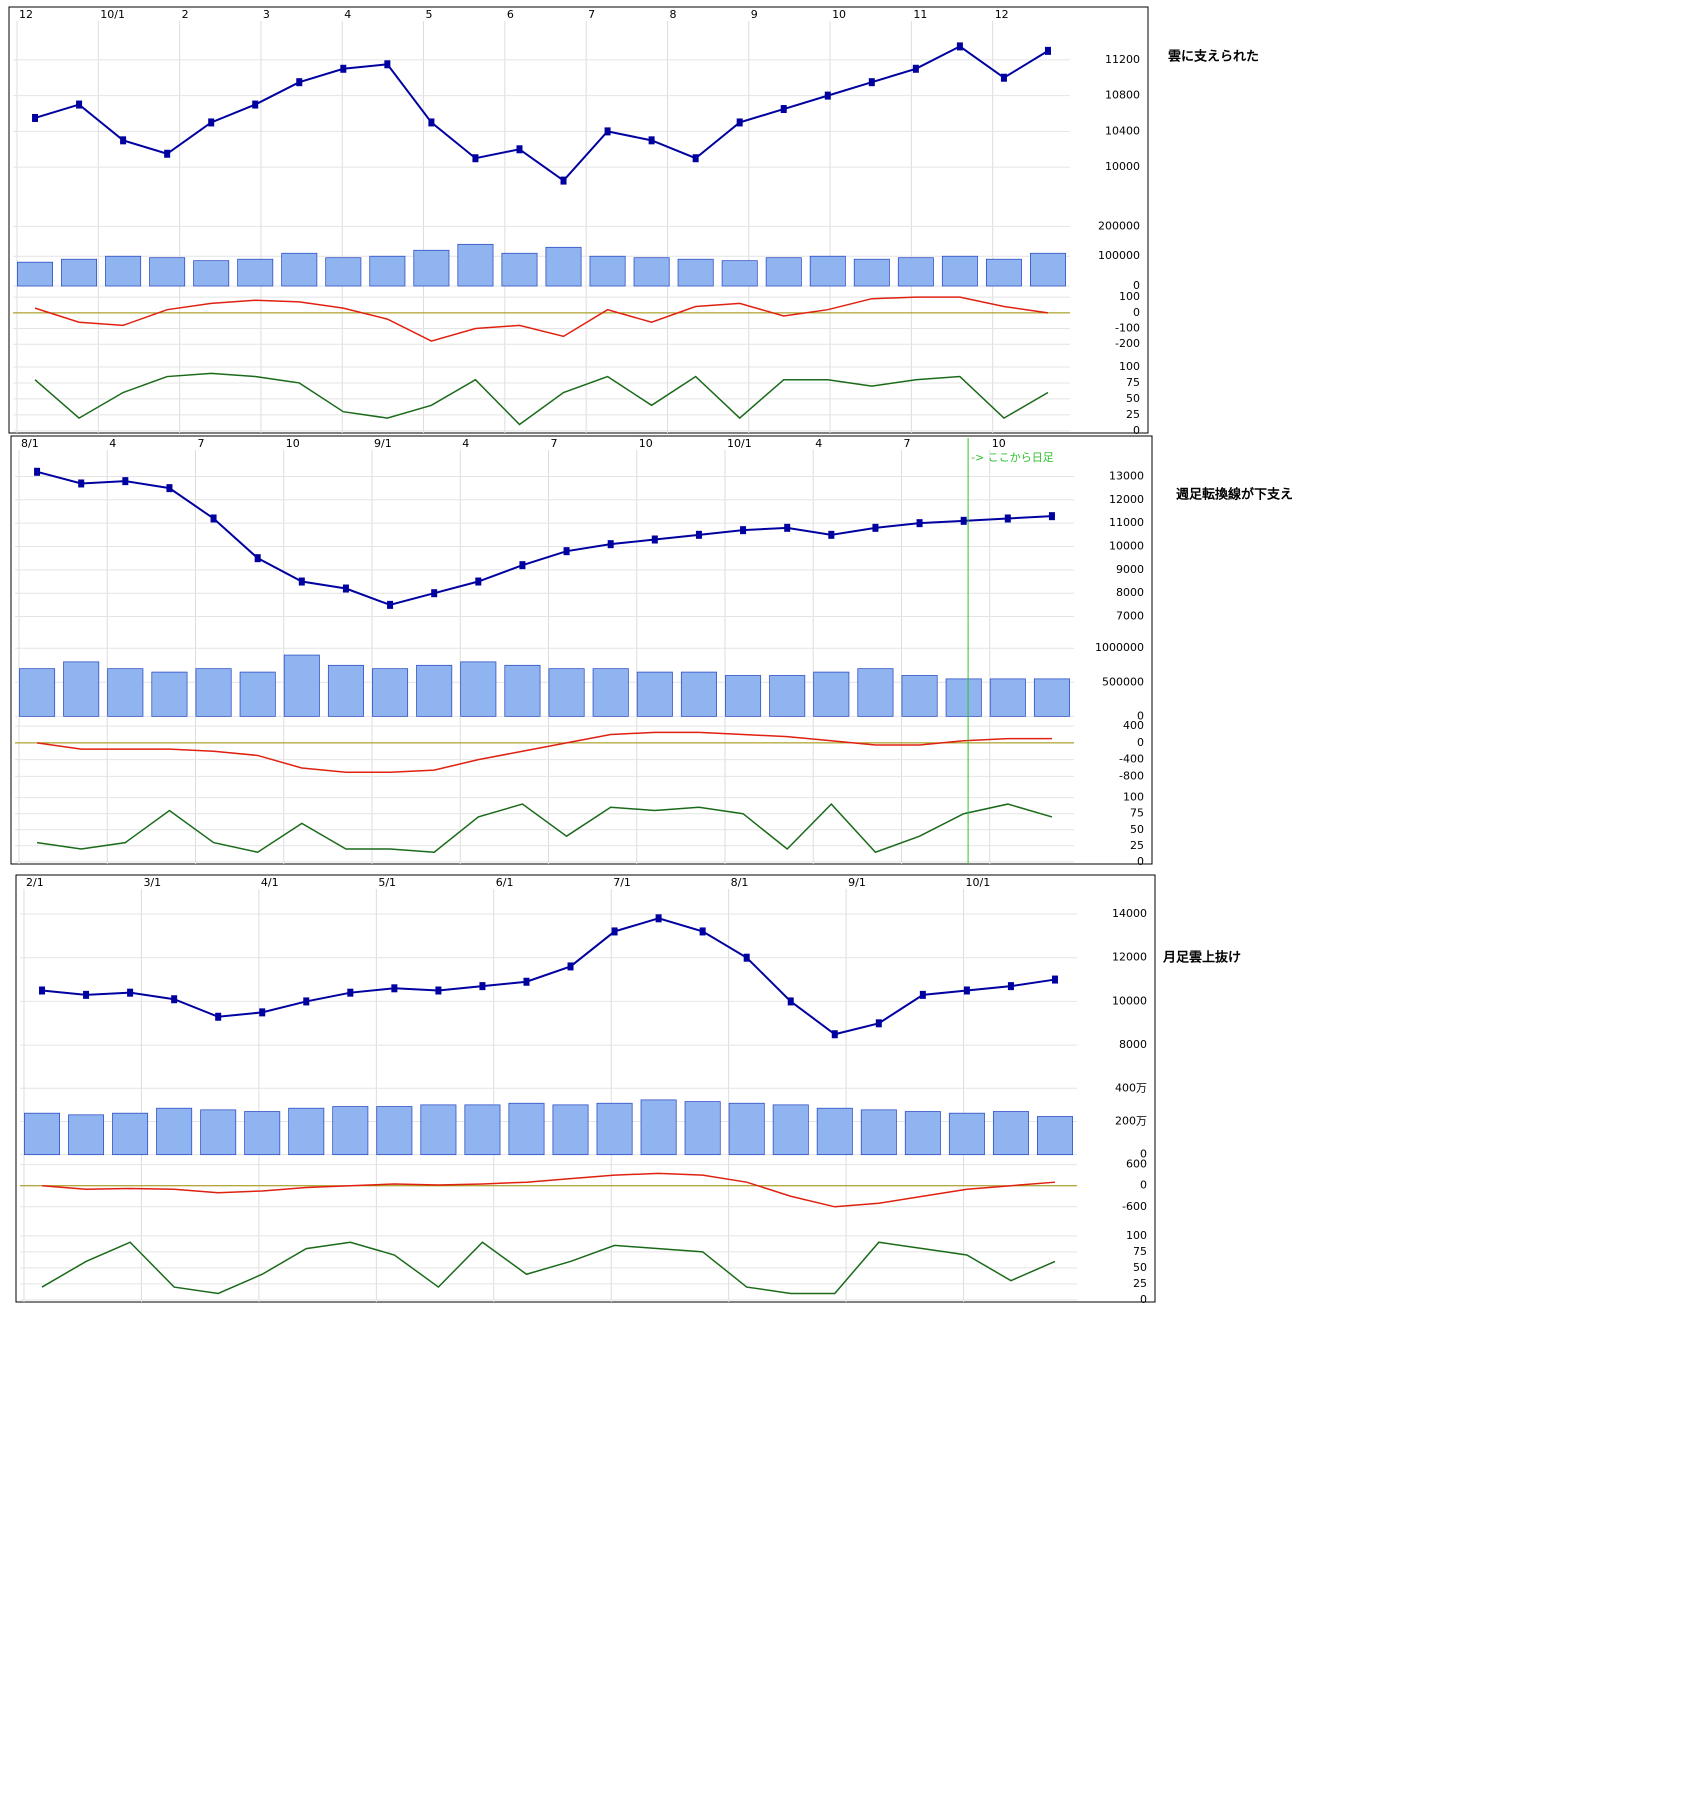 The width and height of the screenshot is (1684, 1804). Describe the element at coordinates (1133, 1044) in the screenshot. I see `y-tick-label: 8000` at that location.